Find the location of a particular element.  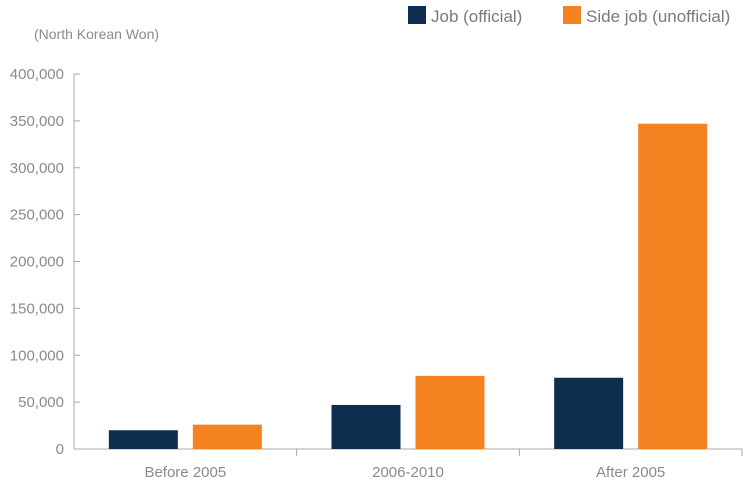

legend-swatch-side-job-unofficial is located at coordinates (572, 15).